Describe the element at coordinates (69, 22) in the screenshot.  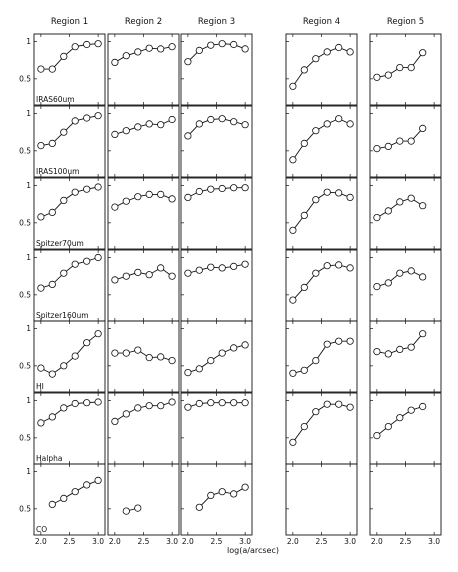
I see `column-title-1: Region 1` at that location.